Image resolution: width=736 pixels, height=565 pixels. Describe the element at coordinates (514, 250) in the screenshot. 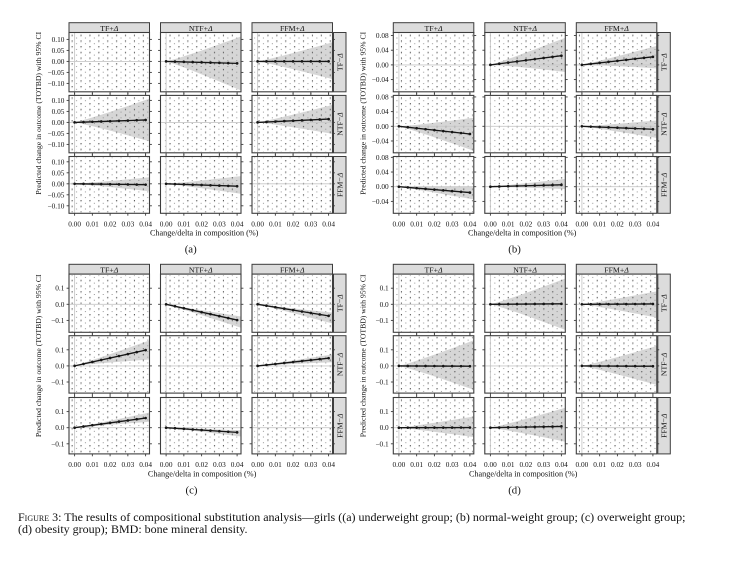

I see `svg-text: (b)` at that location.